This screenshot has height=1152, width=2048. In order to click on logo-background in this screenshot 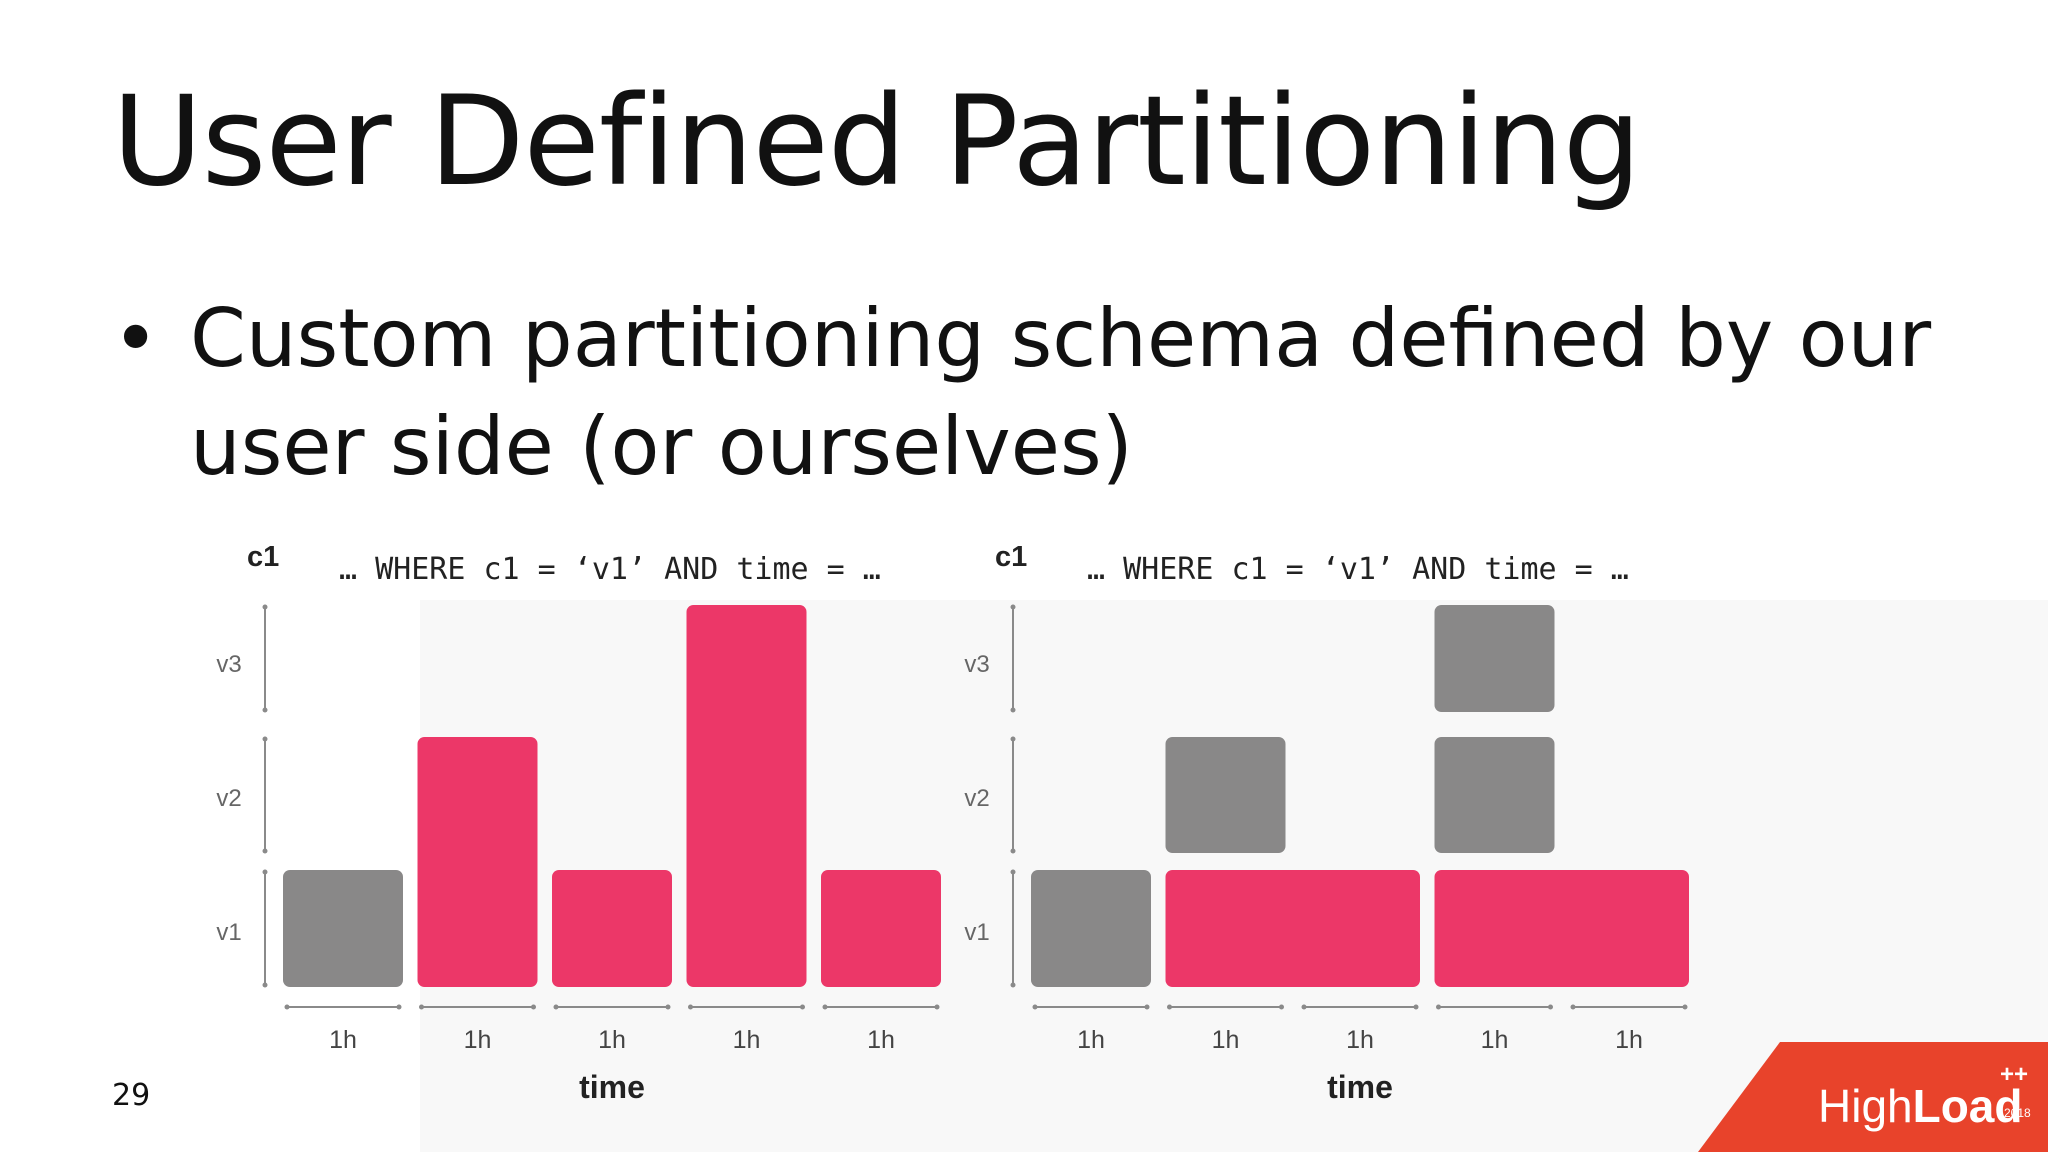, I will do `click(1873, 1097)`.